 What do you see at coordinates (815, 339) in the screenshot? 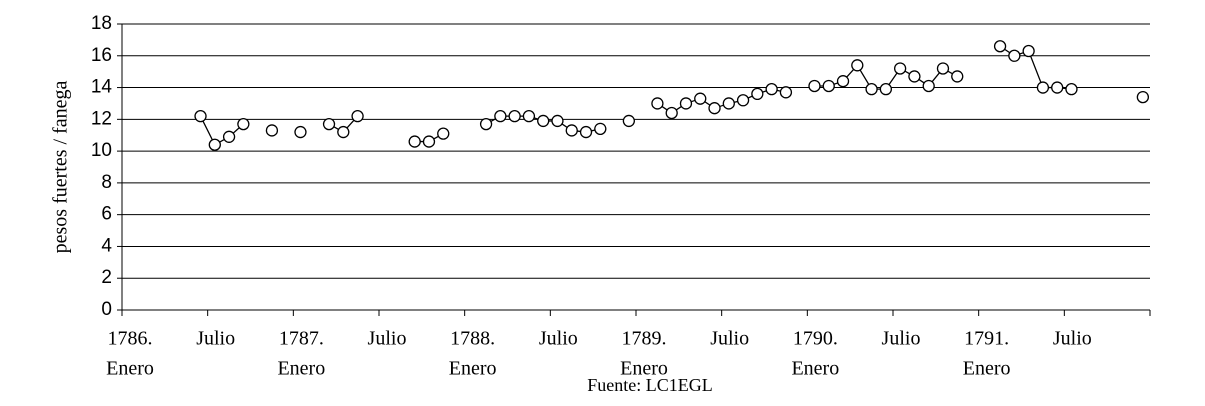
I see `x-tick-label: 1790.` at bounding box center [815, 339].